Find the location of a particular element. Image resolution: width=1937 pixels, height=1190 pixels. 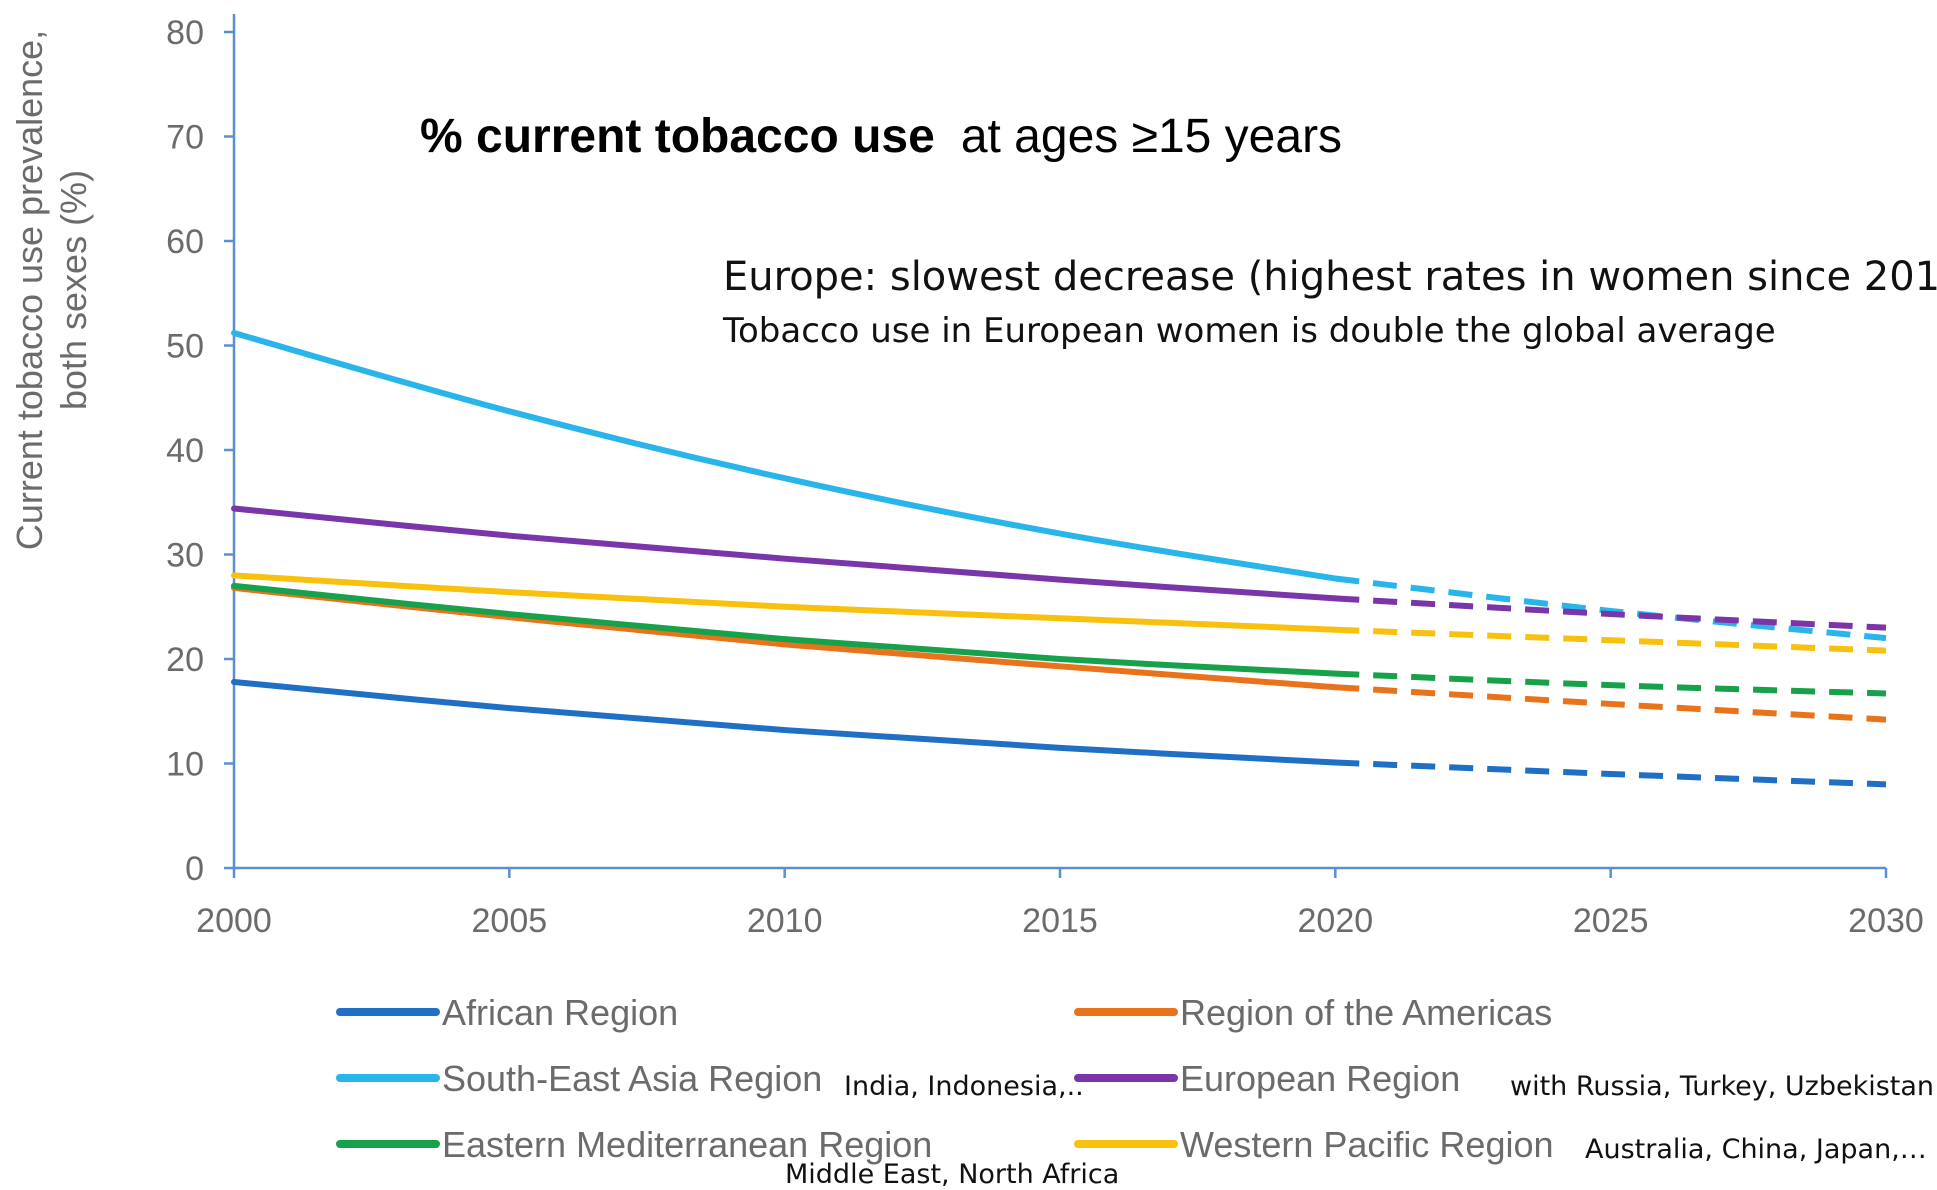

legend-note-eastern-mediterranean: Middle East, North Africa is located at coordinates (952, 1174).